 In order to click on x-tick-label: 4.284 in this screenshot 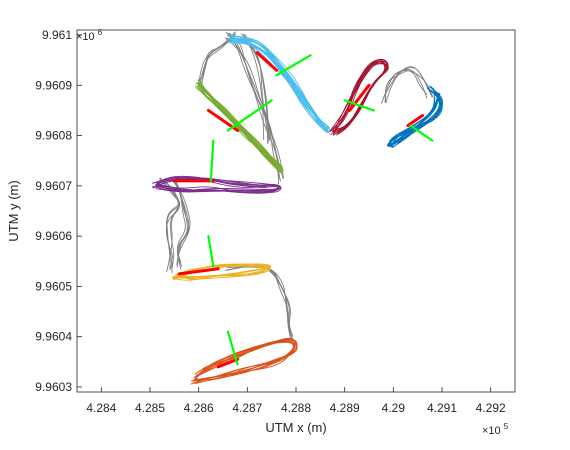, I will do `click(101, 408)`.